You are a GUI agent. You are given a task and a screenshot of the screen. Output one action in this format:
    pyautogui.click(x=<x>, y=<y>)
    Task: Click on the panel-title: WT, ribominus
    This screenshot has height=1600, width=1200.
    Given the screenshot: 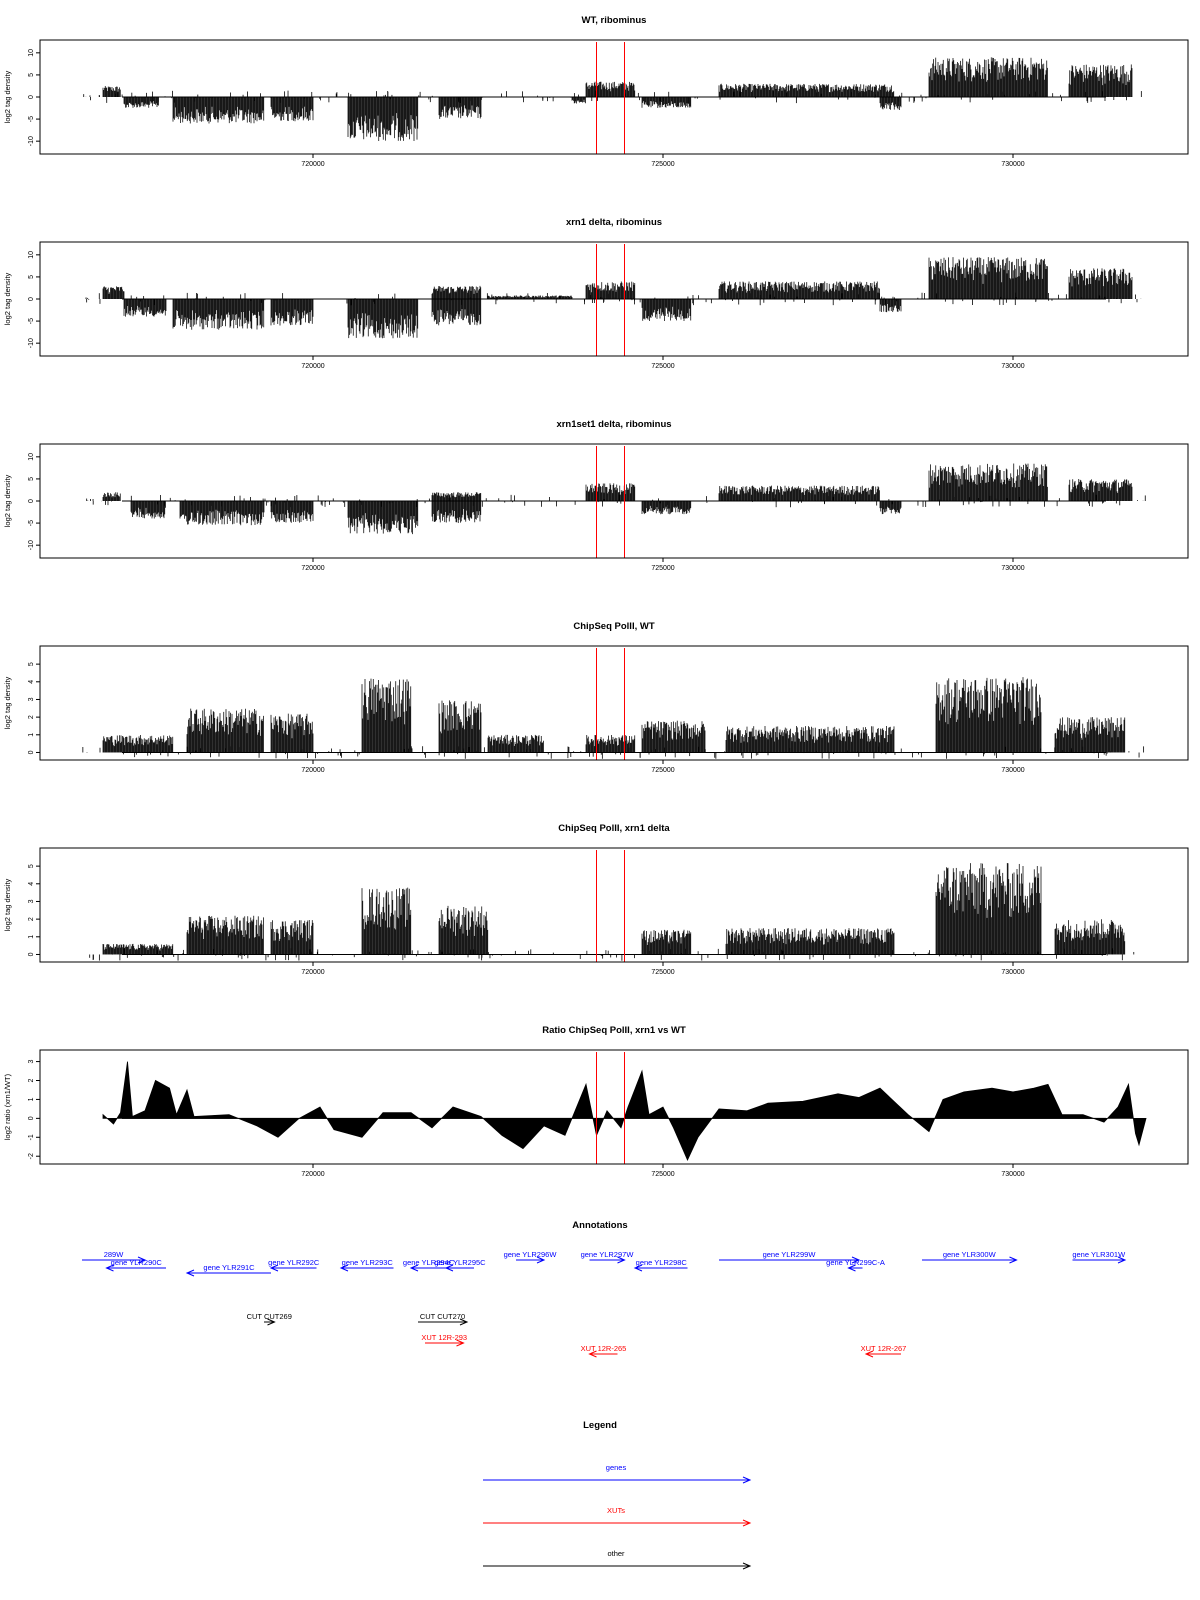 What is the action you would take?
    pyautogui.click(x=614, y=20)
    